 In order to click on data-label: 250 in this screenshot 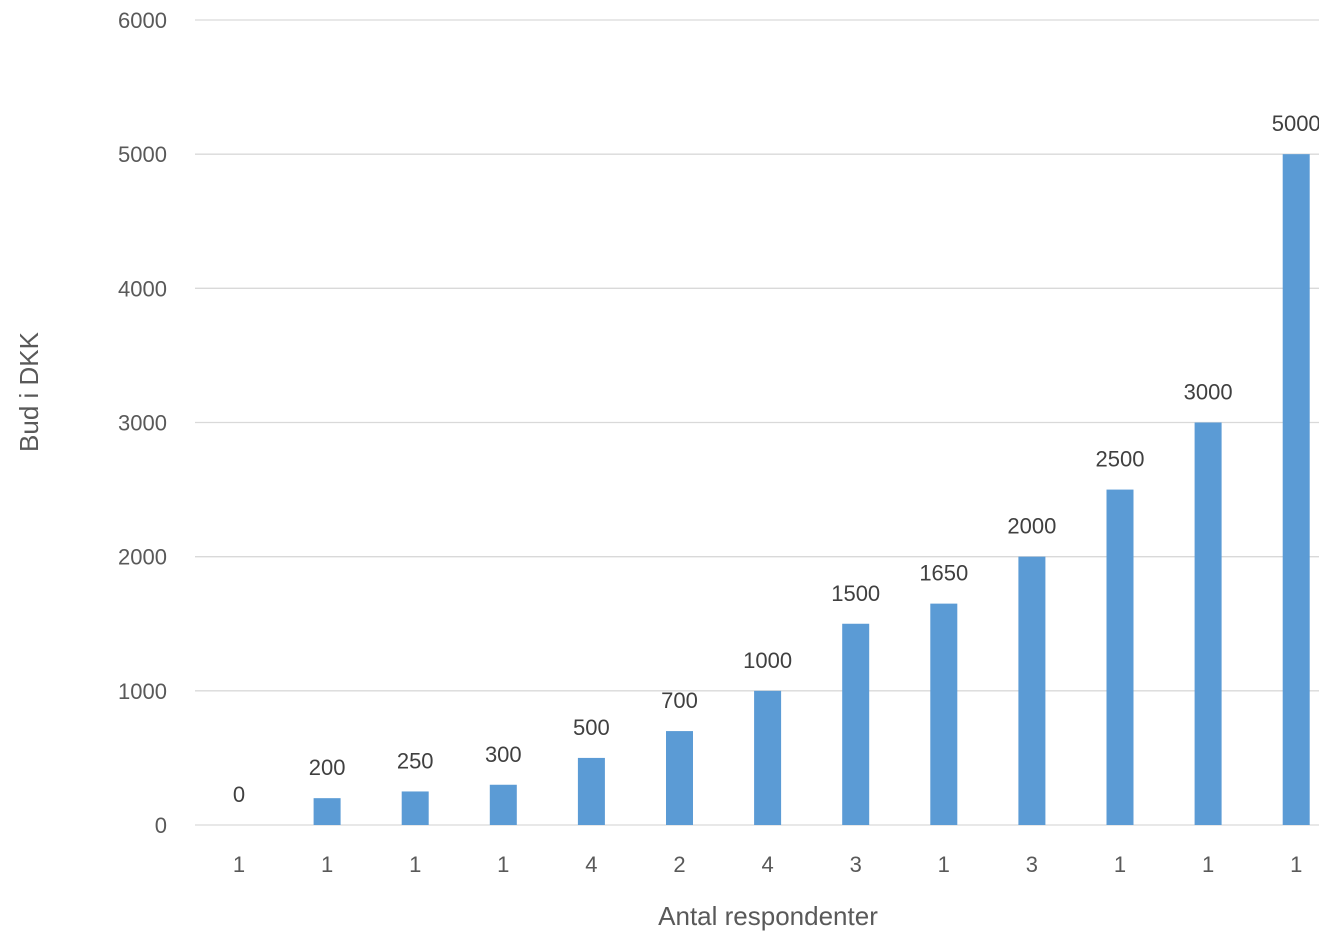, I will do `click(415, 760)`.